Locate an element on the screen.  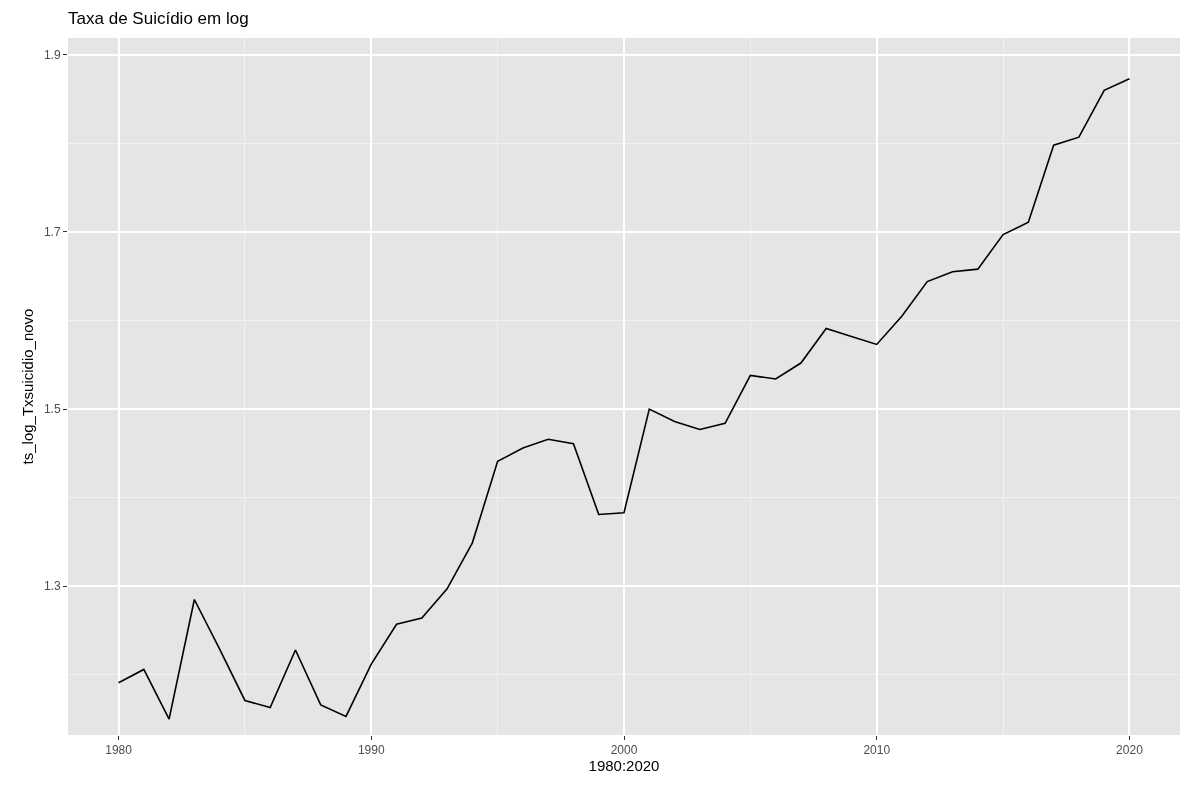
y-tick-label: 1.9 is located at coordinates (52, 55).